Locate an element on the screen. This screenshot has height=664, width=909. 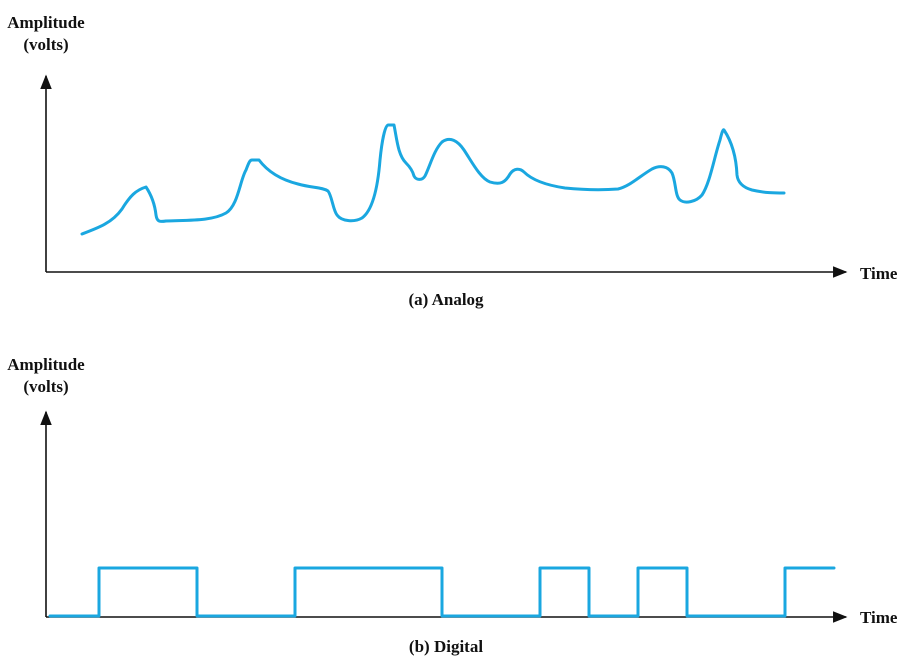
analog-ylabel-line2: (volts) is located at coordinates (45, 44).